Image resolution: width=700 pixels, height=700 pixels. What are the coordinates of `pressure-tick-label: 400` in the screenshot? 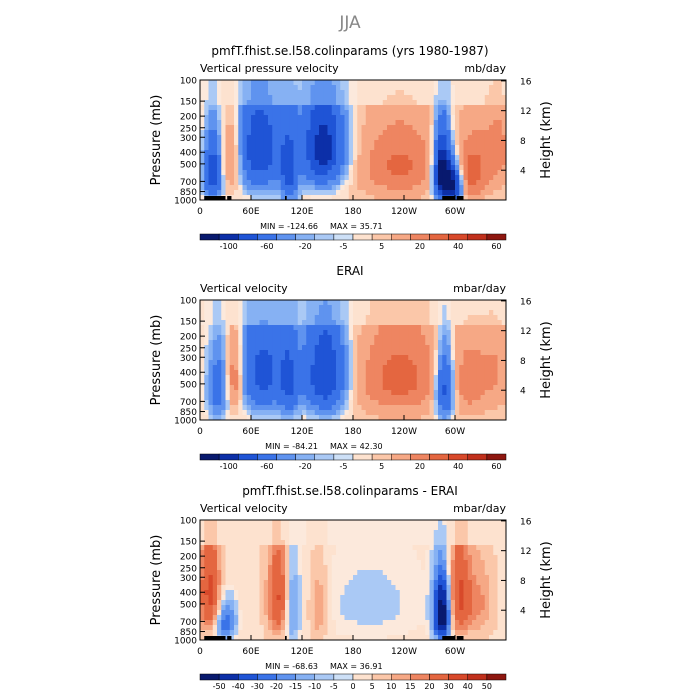 It's located at (188, 374).